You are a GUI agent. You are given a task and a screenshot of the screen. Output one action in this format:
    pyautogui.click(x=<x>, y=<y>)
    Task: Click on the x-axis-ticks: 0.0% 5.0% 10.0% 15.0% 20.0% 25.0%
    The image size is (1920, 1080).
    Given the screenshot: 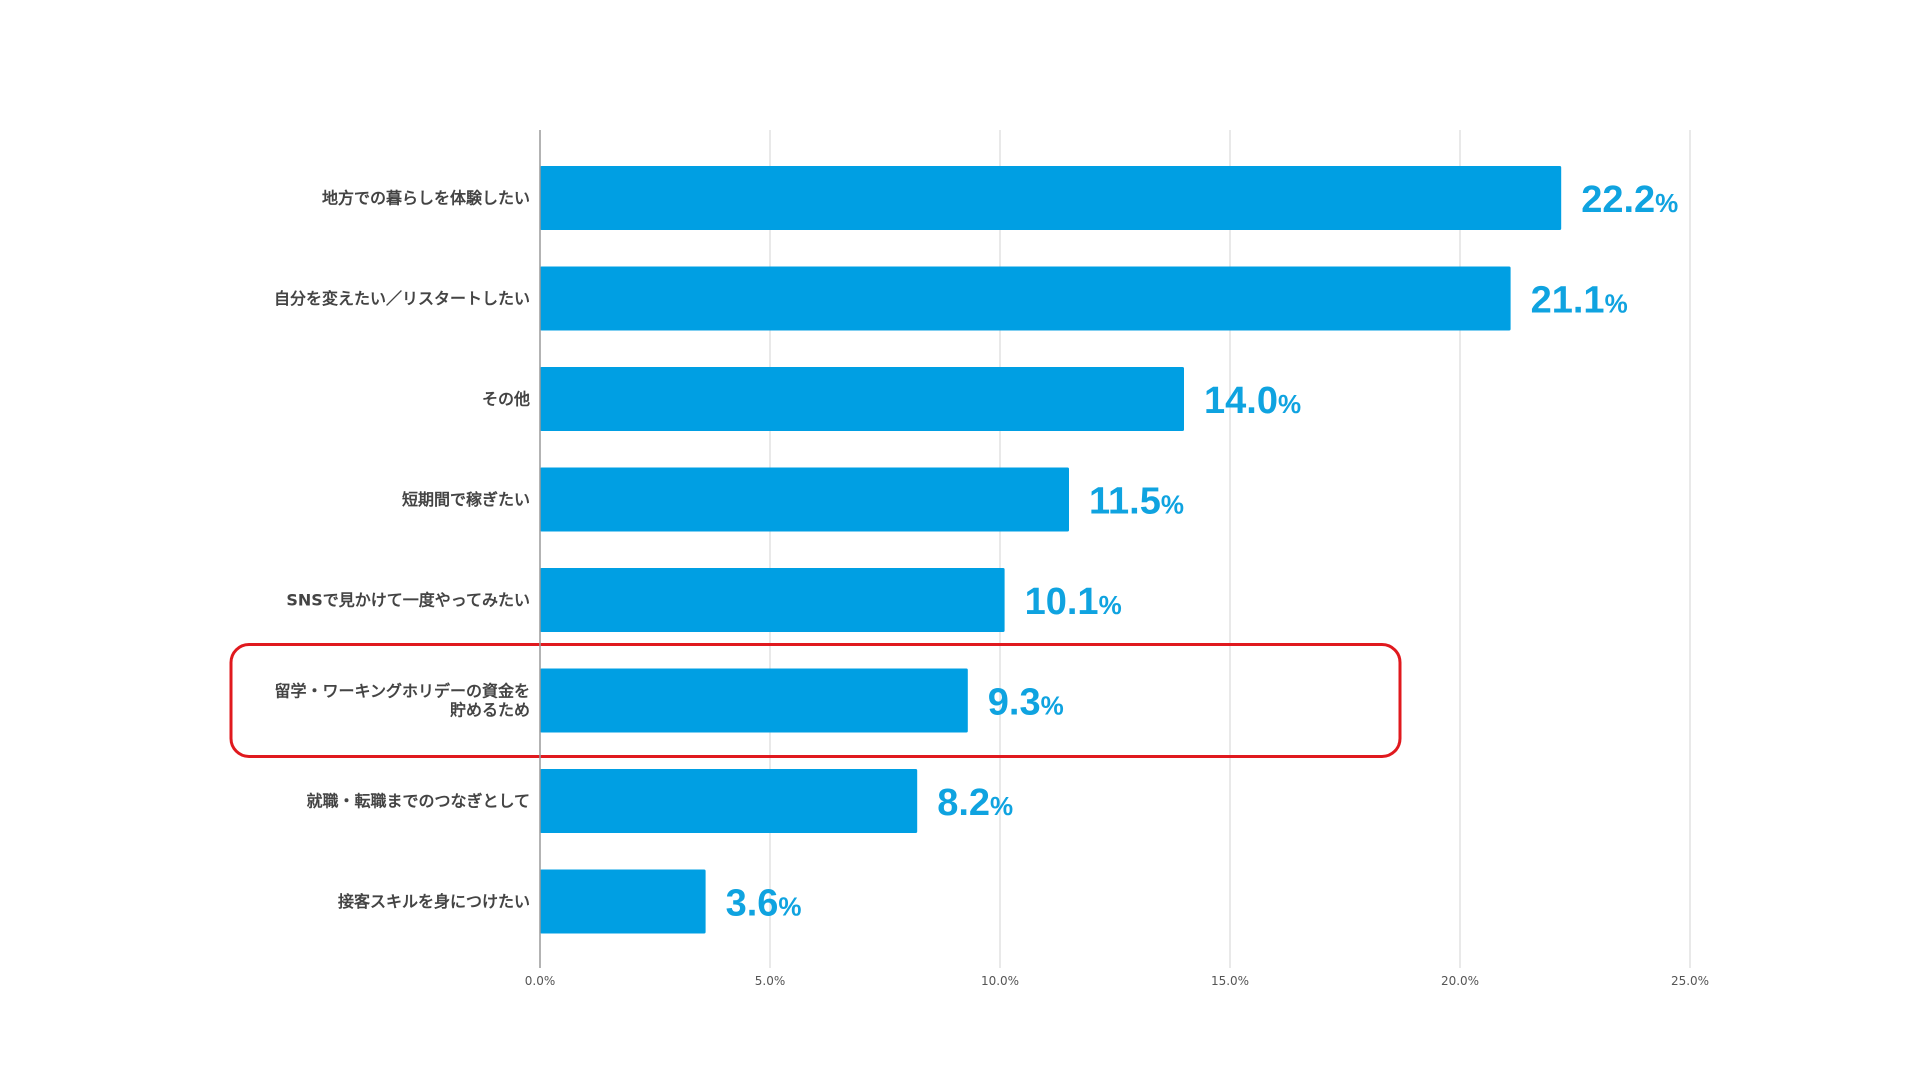 What is the action you would take?
    pyautogui.click(x=1117, y=981)
    